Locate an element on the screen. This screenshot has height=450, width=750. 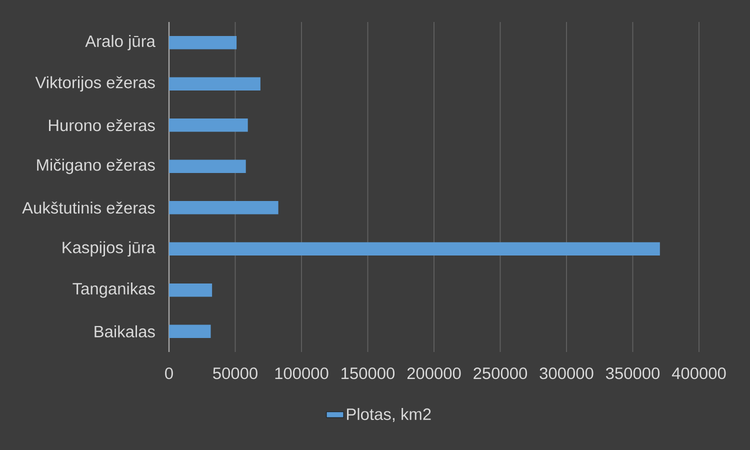
y-tick-label: Aralo jūra is located at coordinates (120, 42).